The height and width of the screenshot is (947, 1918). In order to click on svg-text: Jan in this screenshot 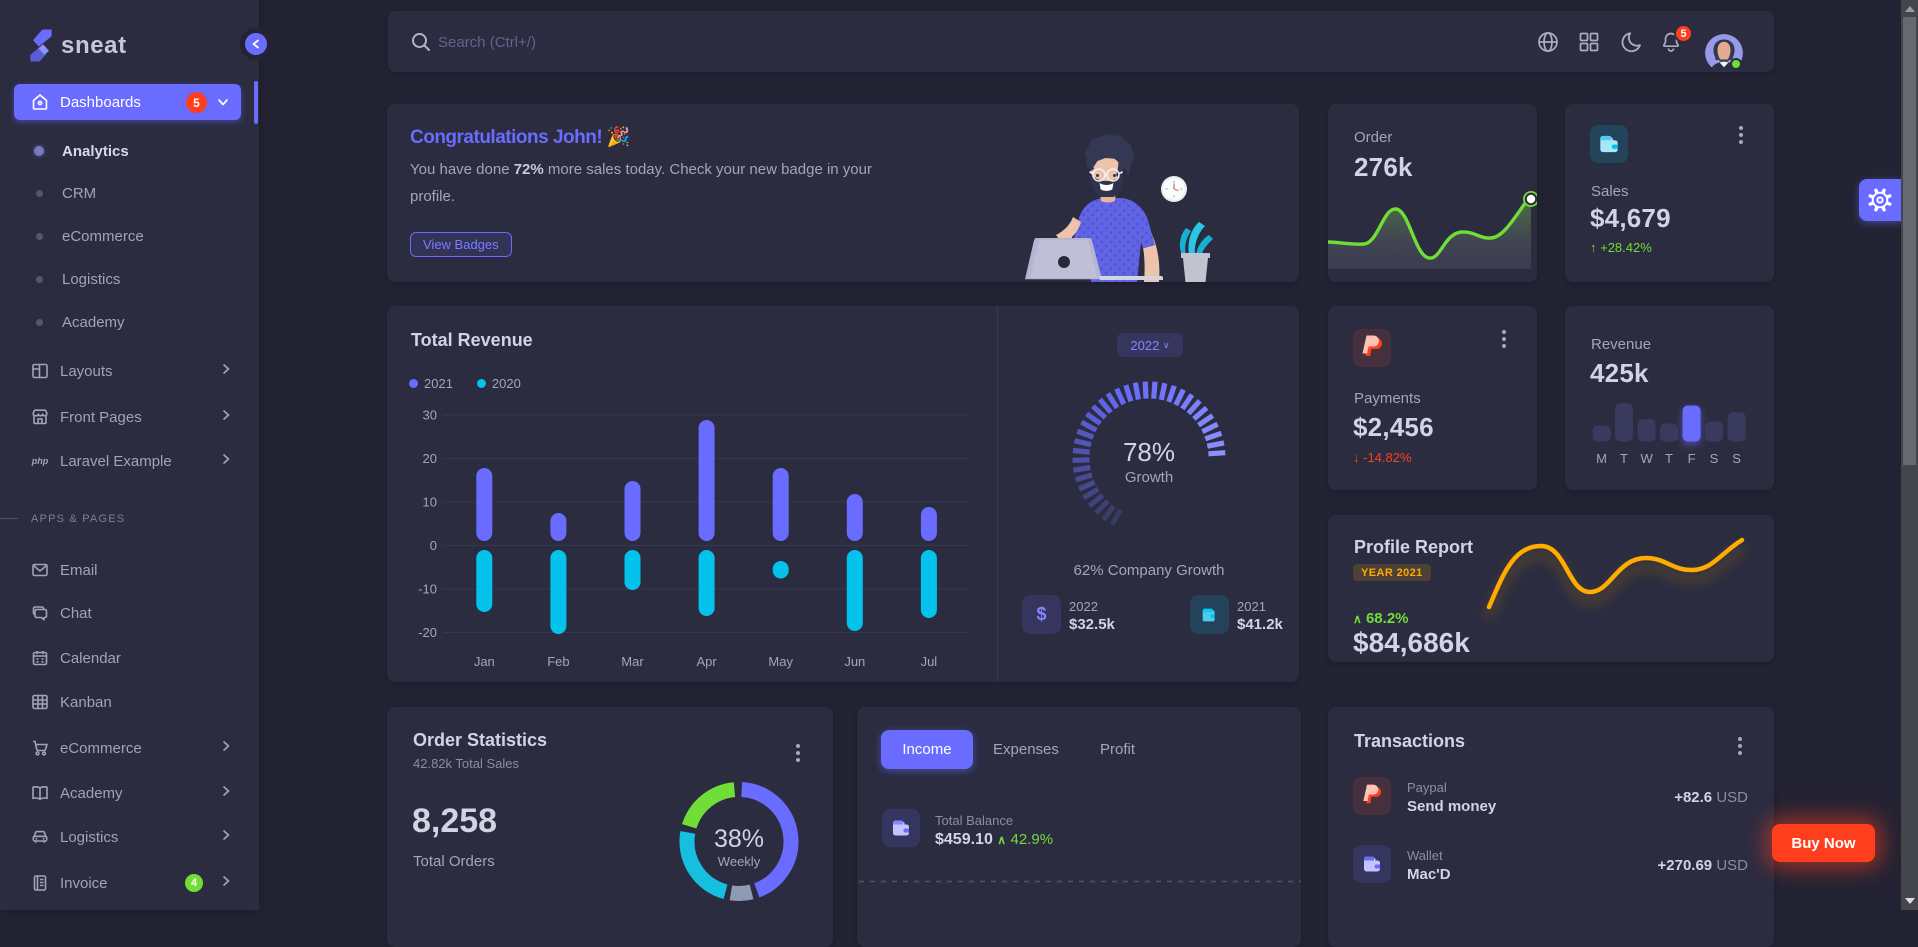, I will do `click(484, 661)`.